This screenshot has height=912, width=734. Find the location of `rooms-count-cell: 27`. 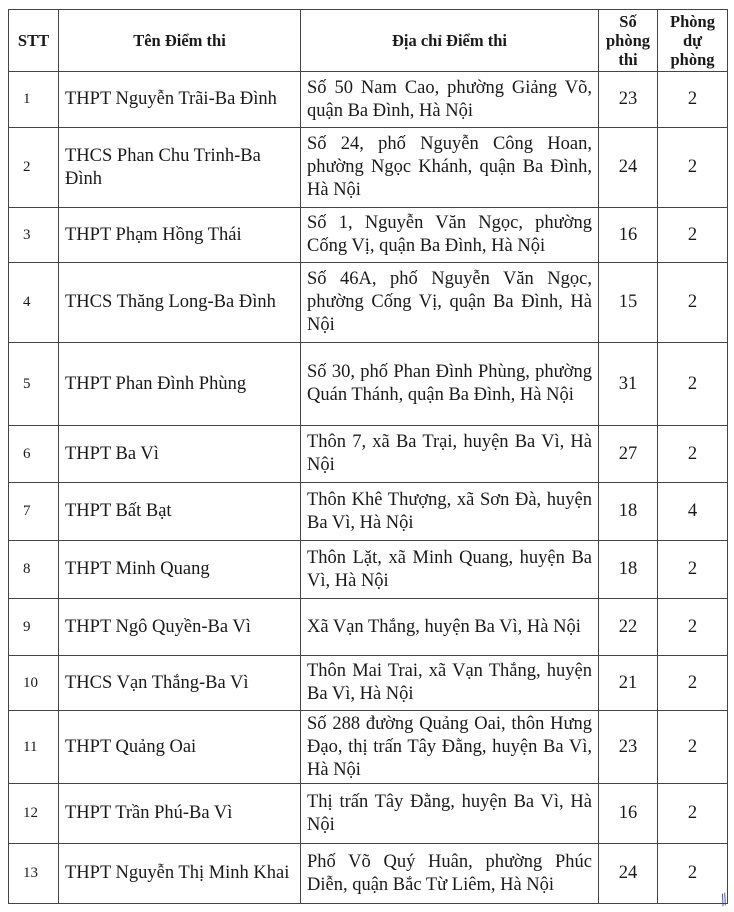

rooms-count-cell: 27 is located at coordinates (628, 454).